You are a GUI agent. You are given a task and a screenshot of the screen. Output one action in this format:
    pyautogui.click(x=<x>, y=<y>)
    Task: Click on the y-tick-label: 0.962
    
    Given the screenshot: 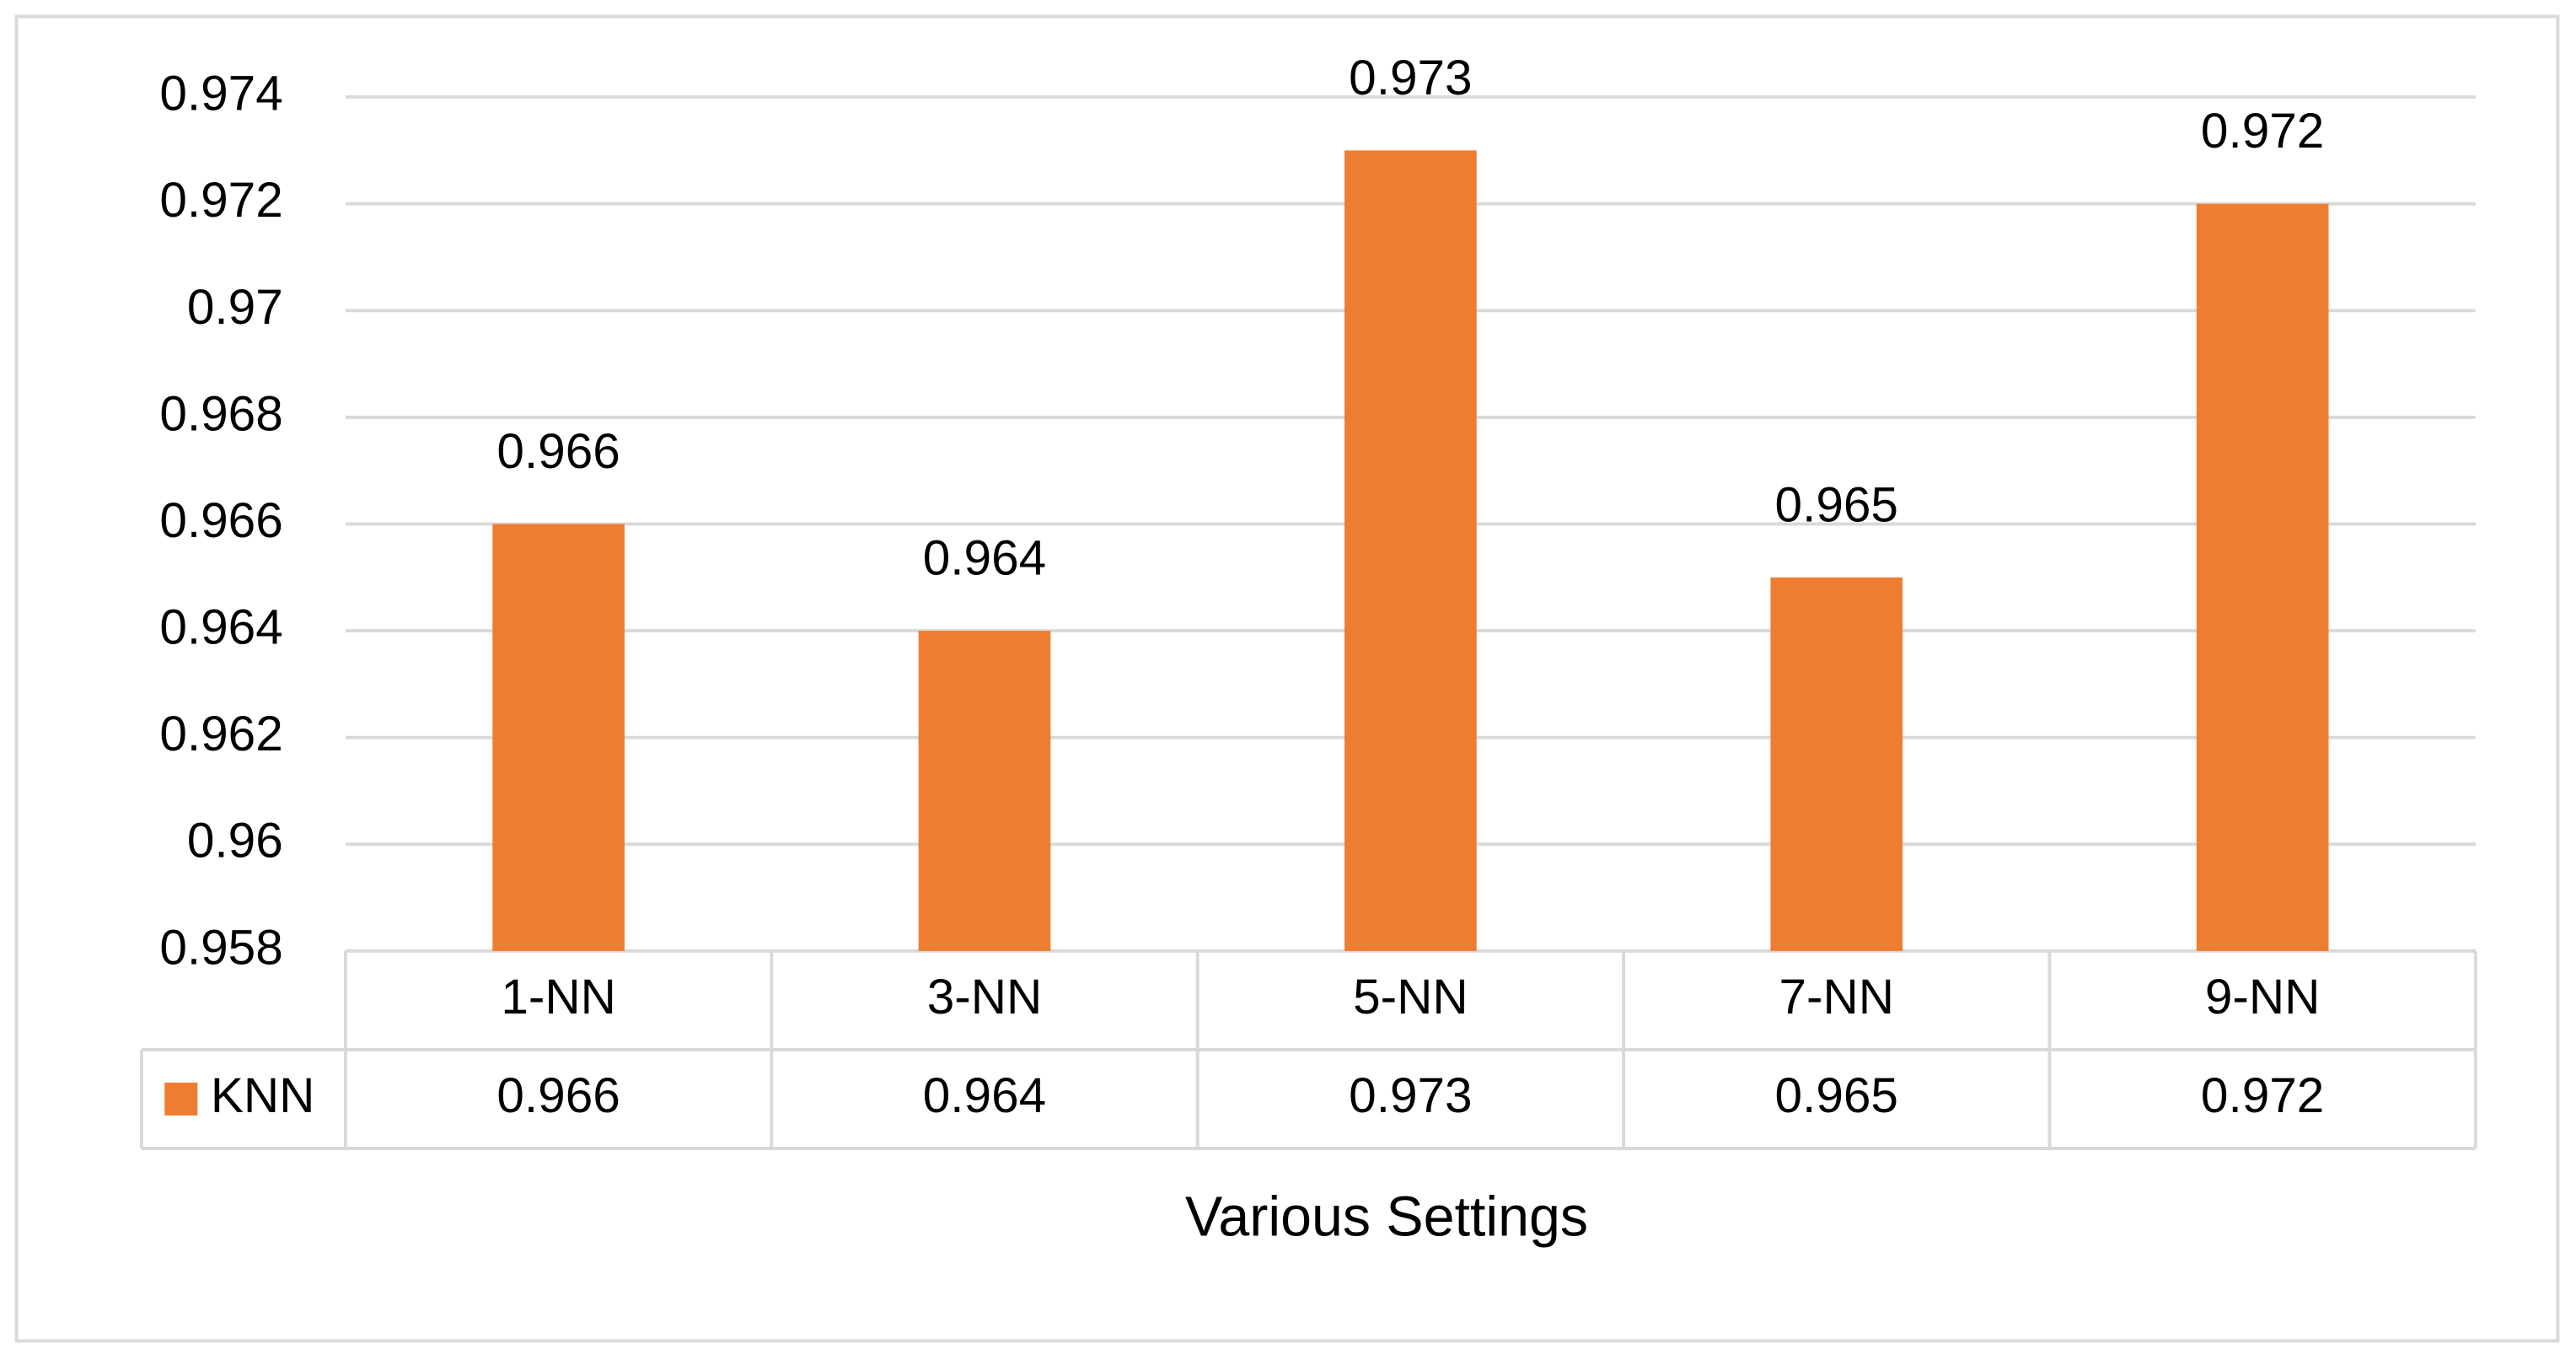 What is the action you would take?
    pyautogui.click(x=220, y=734)
    